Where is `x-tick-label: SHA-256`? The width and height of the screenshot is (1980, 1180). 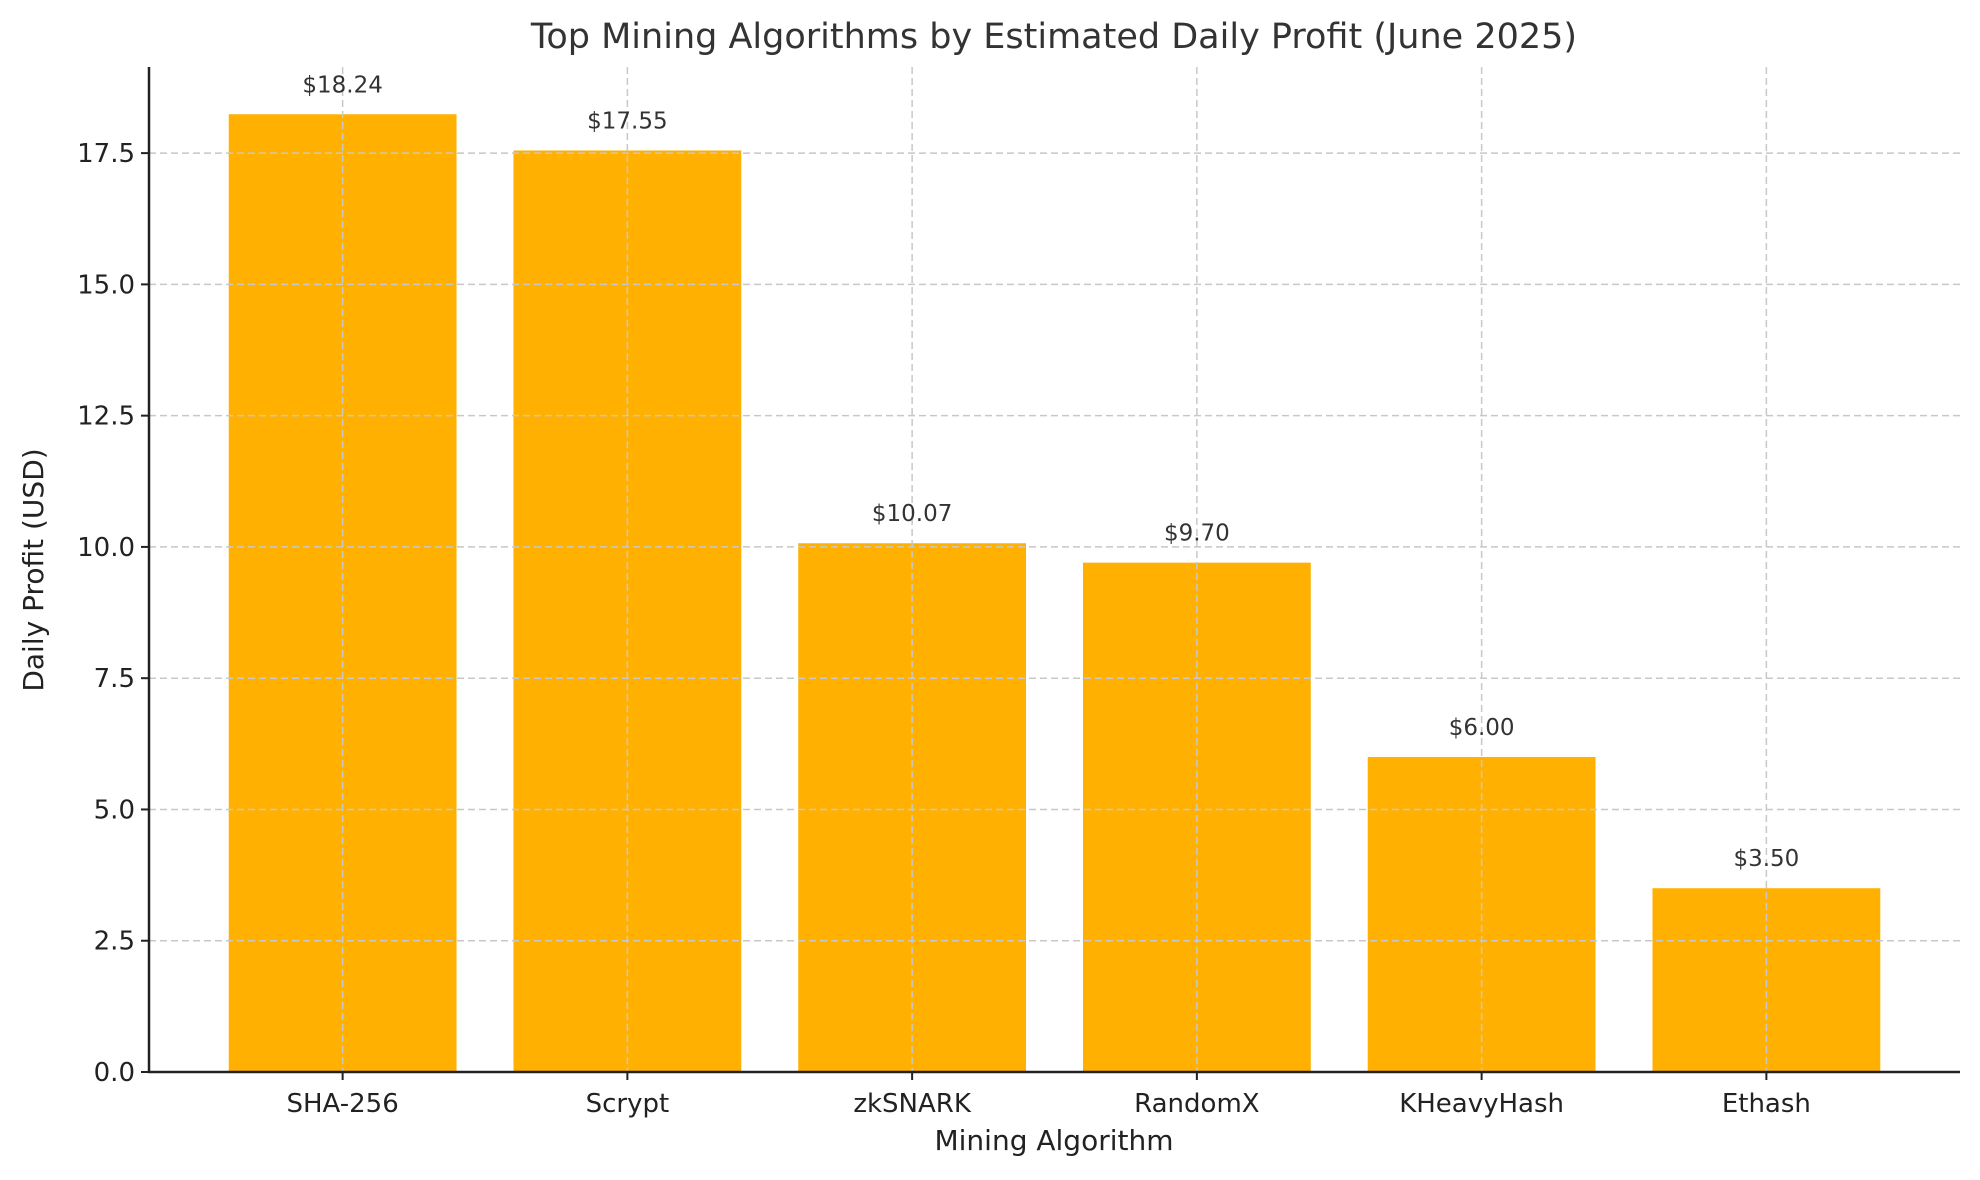 x-tick-label: SHA-256 is located at coordinates (342, 1104).